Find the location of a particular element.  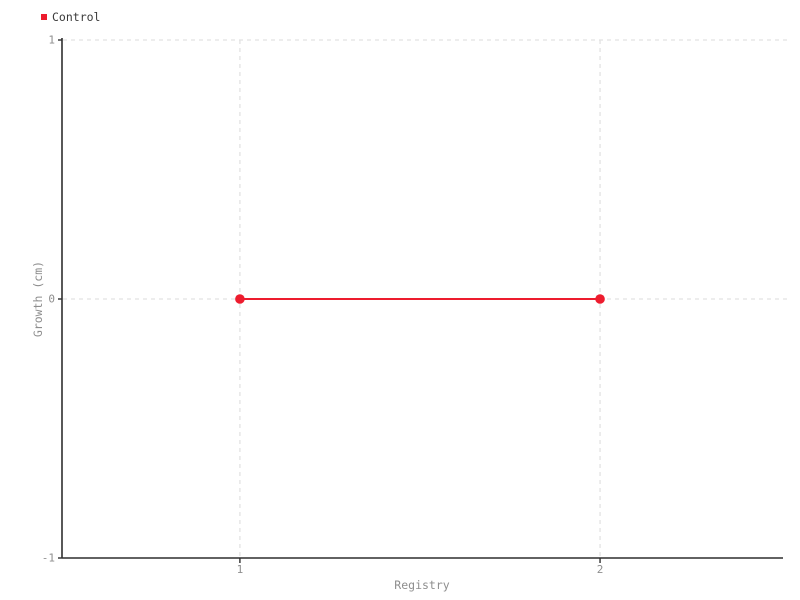

svg-text: 2 is located at coordinates (600, 569).